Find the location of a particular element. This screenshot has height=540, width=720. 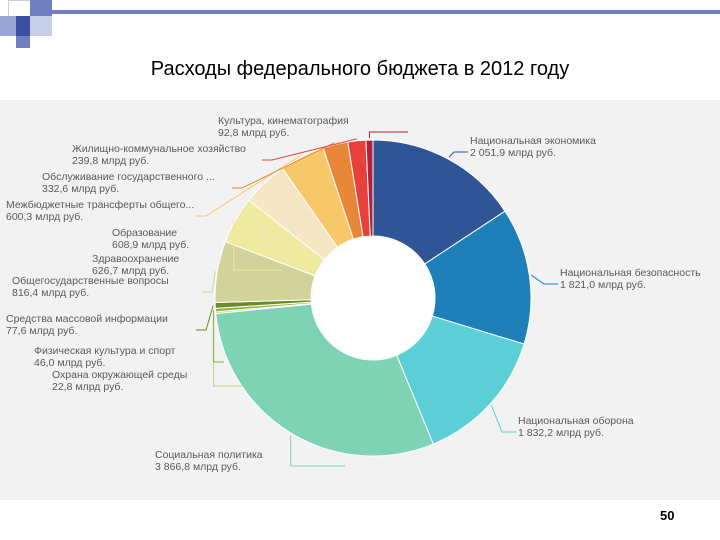

slice-value-label: 626,7 млрд руб. is located at coordinates (130, 271).